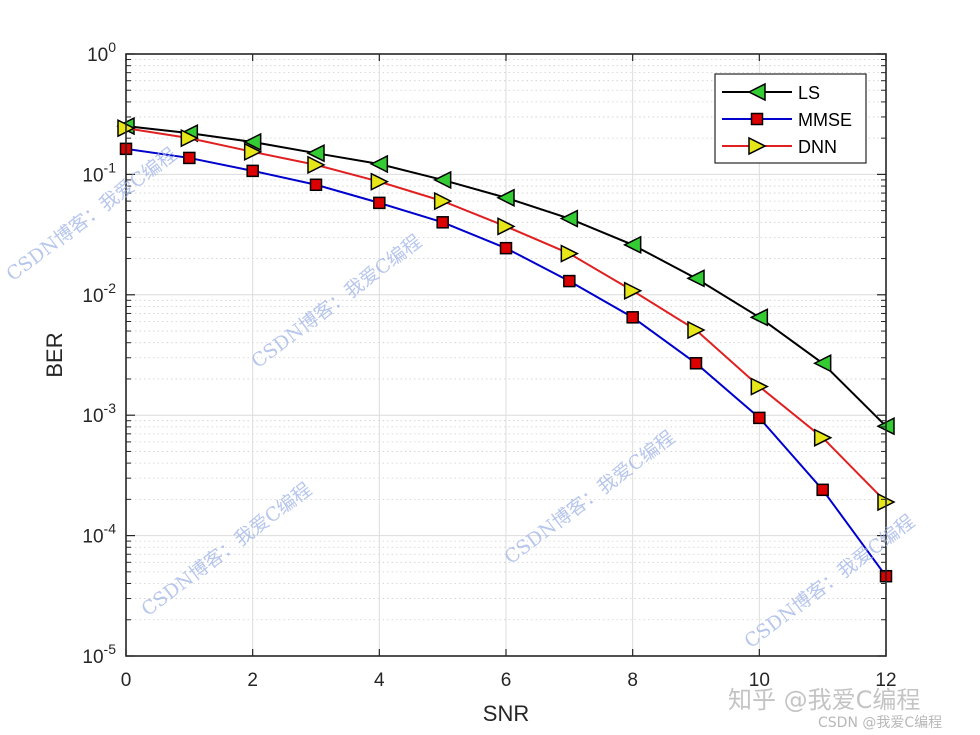 This screenshot has width=980, height=735. I want to click on legend-item-mmse: MMSE, so click(787, 120).